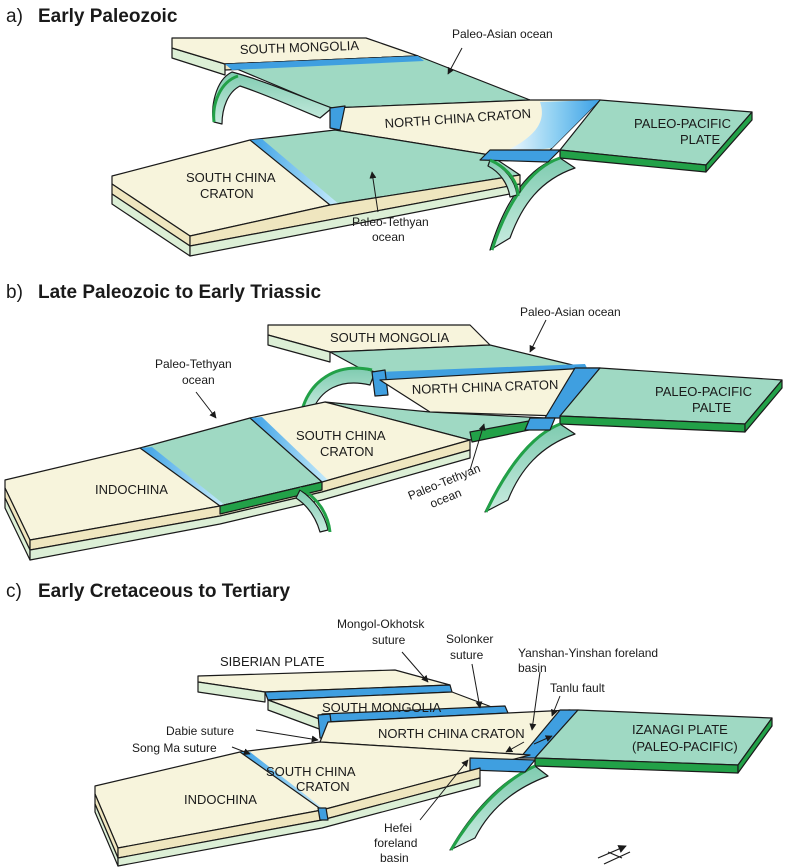 Image resolution: width=796 pixels, height=867 pixels. I want to click on arrow-paleo-tethyan-b-west, so click(206, 405).